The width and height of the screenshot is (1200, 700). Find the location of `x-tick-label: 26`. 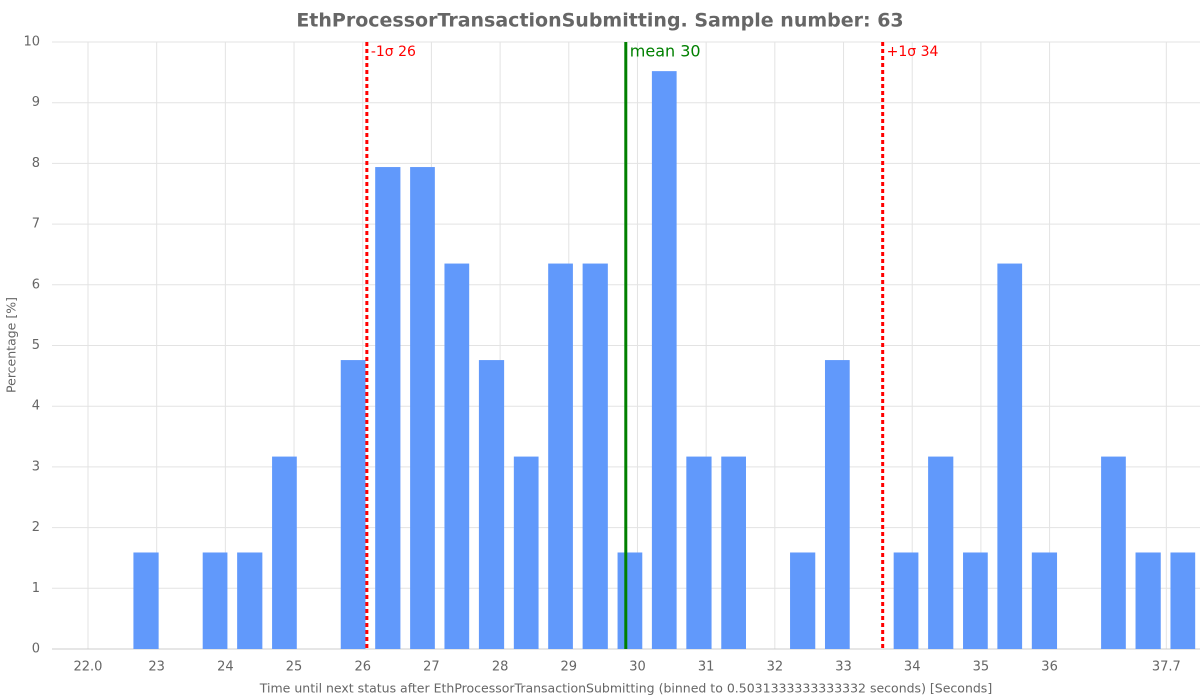

x-tick-label: 26 is located at coordinates (362, 667).